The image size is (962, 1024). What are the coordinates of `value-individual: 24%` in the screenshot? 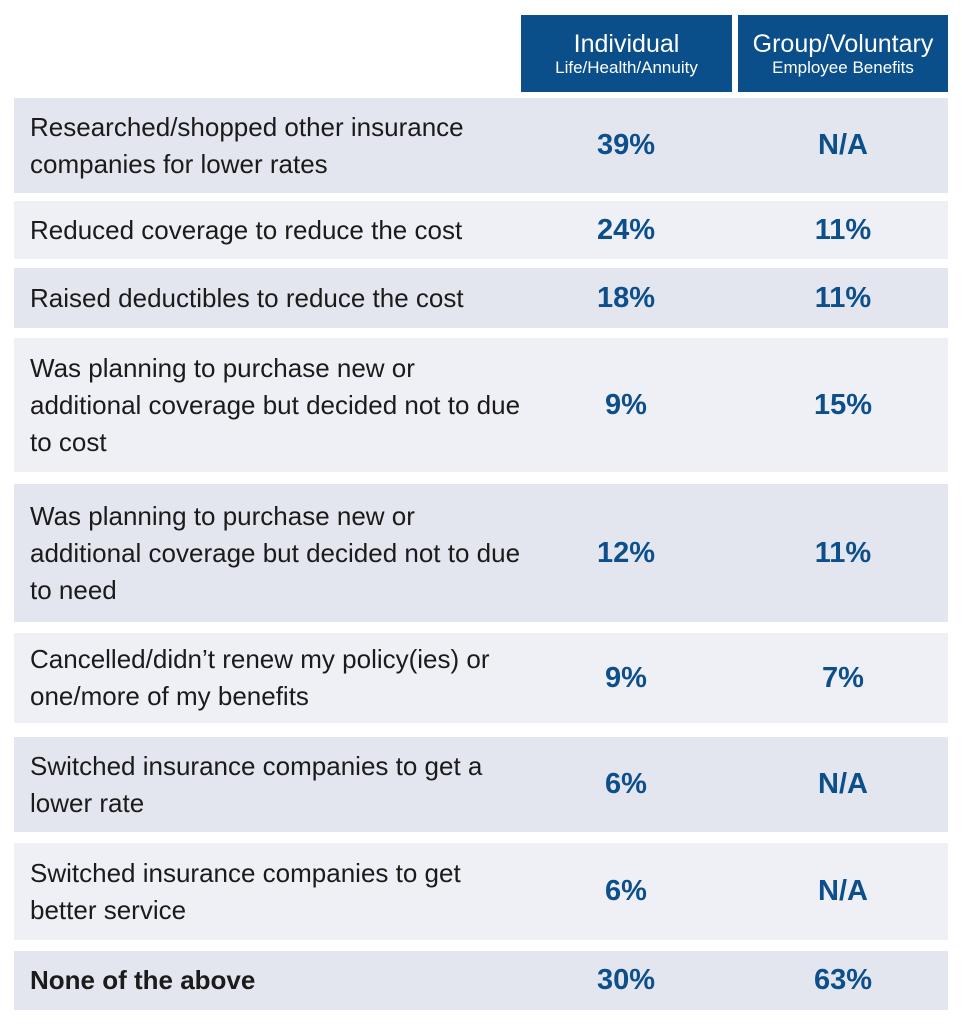 It's located at (626, 229).